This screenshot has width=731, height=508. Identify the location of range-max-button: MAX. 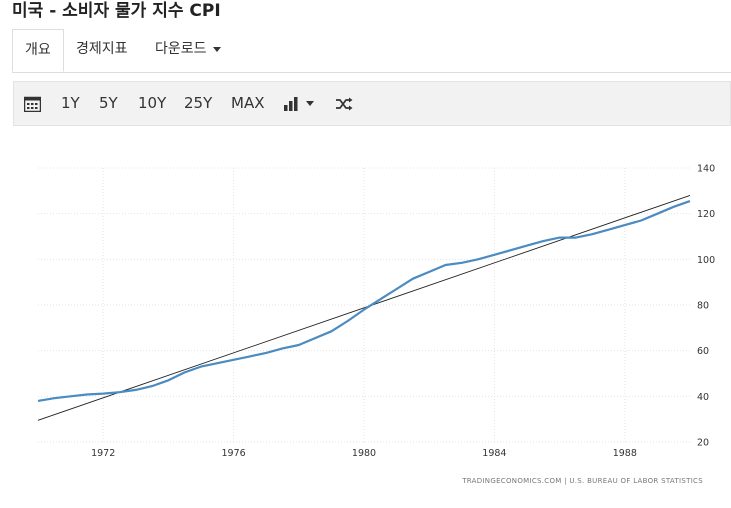
(248, 103).